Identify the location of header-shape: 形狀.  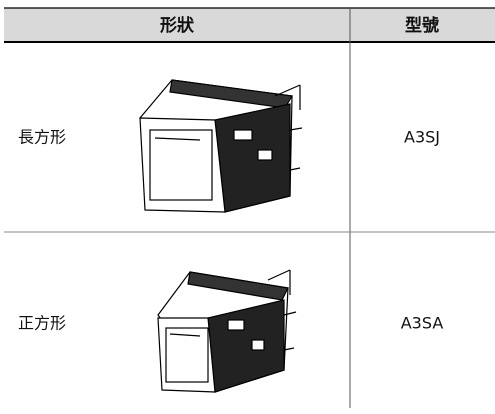
(177, 25).